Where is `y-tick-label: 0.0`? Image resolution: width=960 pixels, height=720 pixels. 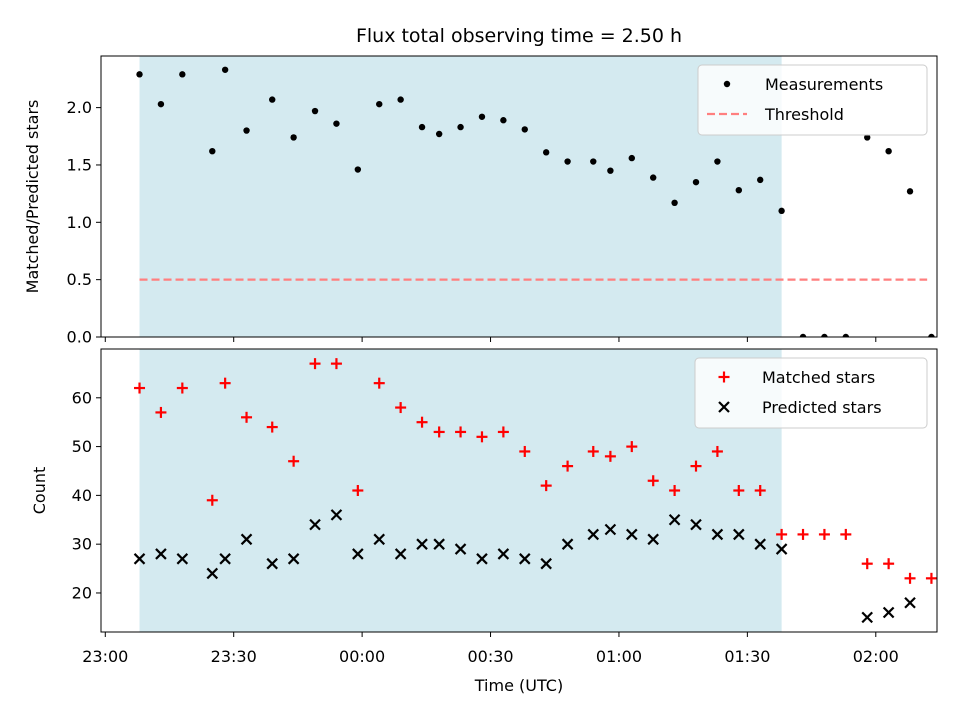
y-tick-label: 0.0 is located at coordinates (79, 337).